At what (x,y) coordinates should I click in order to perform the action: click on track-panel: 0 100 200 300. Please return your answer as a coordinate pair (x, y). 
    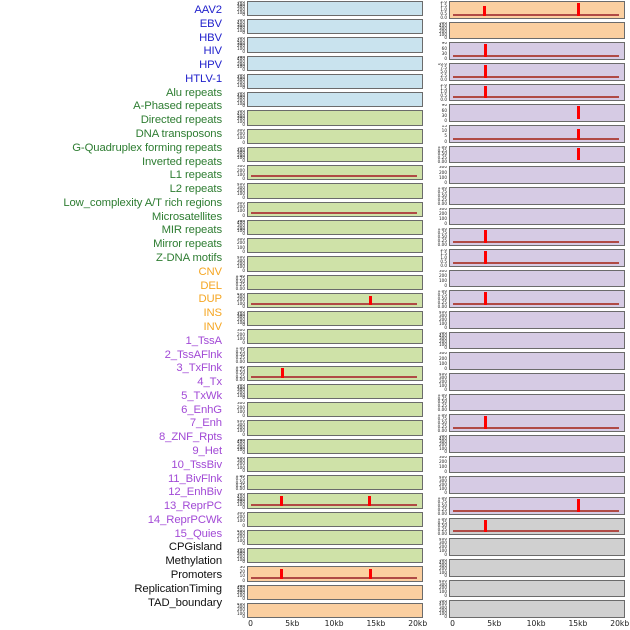
    Looking at the image, I should click on (528, 175).